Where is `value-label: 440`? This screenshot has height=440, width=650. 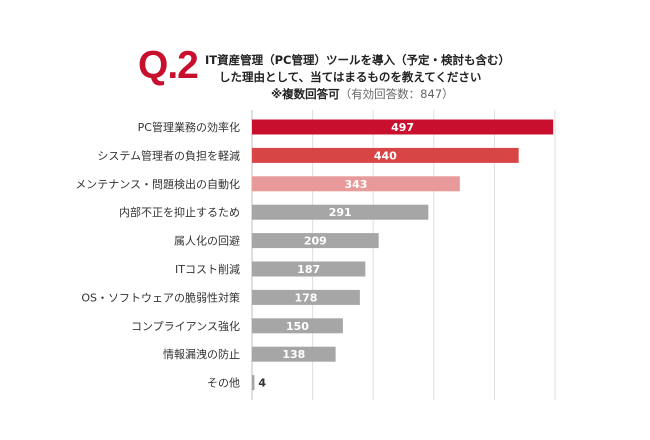
value-label: 440 is located at coordinates (385, 155).